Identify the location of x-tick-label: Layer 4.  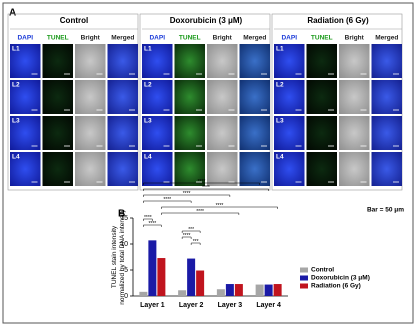
(268, 305).